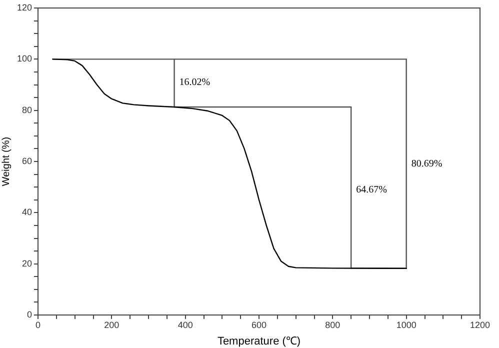  I want to click on x-axis-title: Temperature (℃), so click(259, 341).